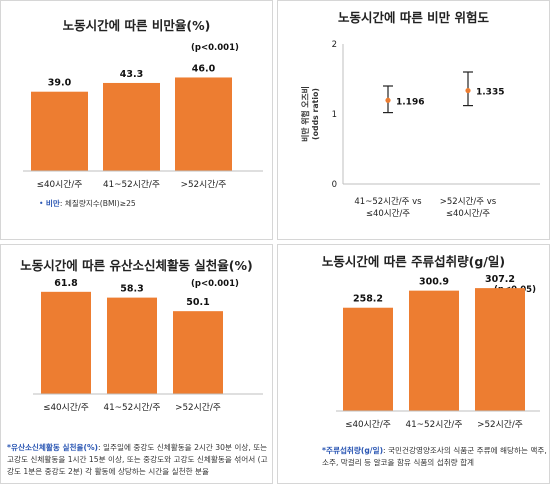 This screenshot has height=484, width=550. I want to click on note-key: *유산소신체활동 실천율(%), so click(53, 447).